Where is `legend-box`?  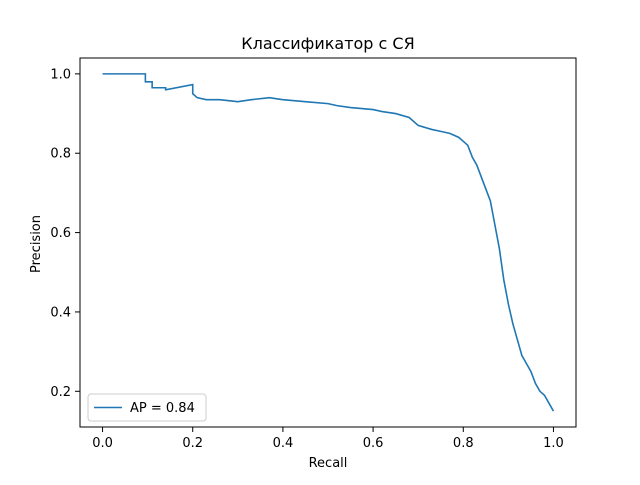
legend-box is located at coordinates (147, 407).